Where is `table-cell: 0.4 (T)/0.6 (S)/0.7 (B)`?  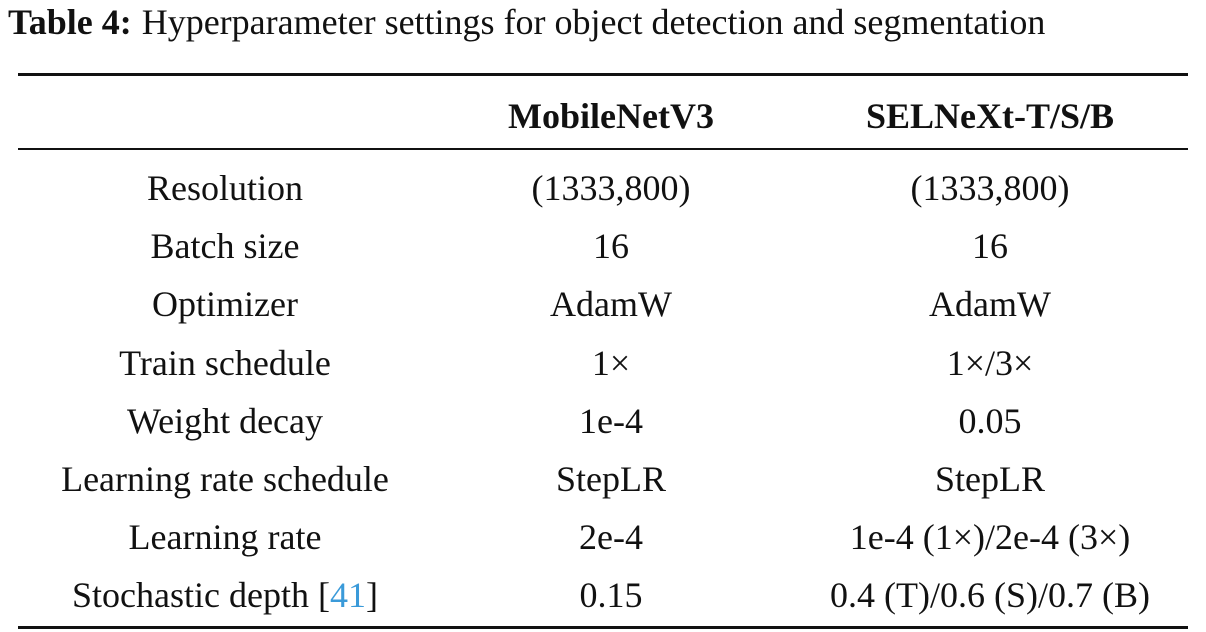
table-cell: 0.4 (T)/0.6 (S)/0.7 (B) is located at coordinates (990, 595).